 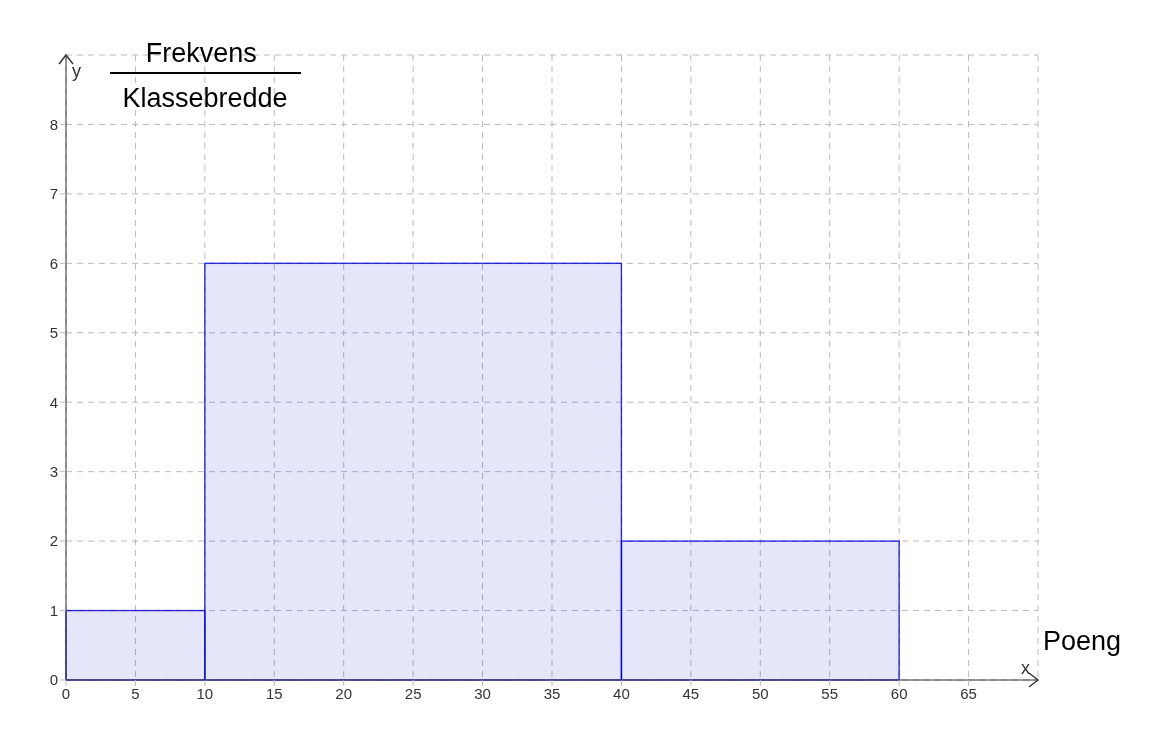 What do you see at coordinates (66, 693) in the screenshot?
I see `x-tick-label: 0` at bounding box center [66, 693].